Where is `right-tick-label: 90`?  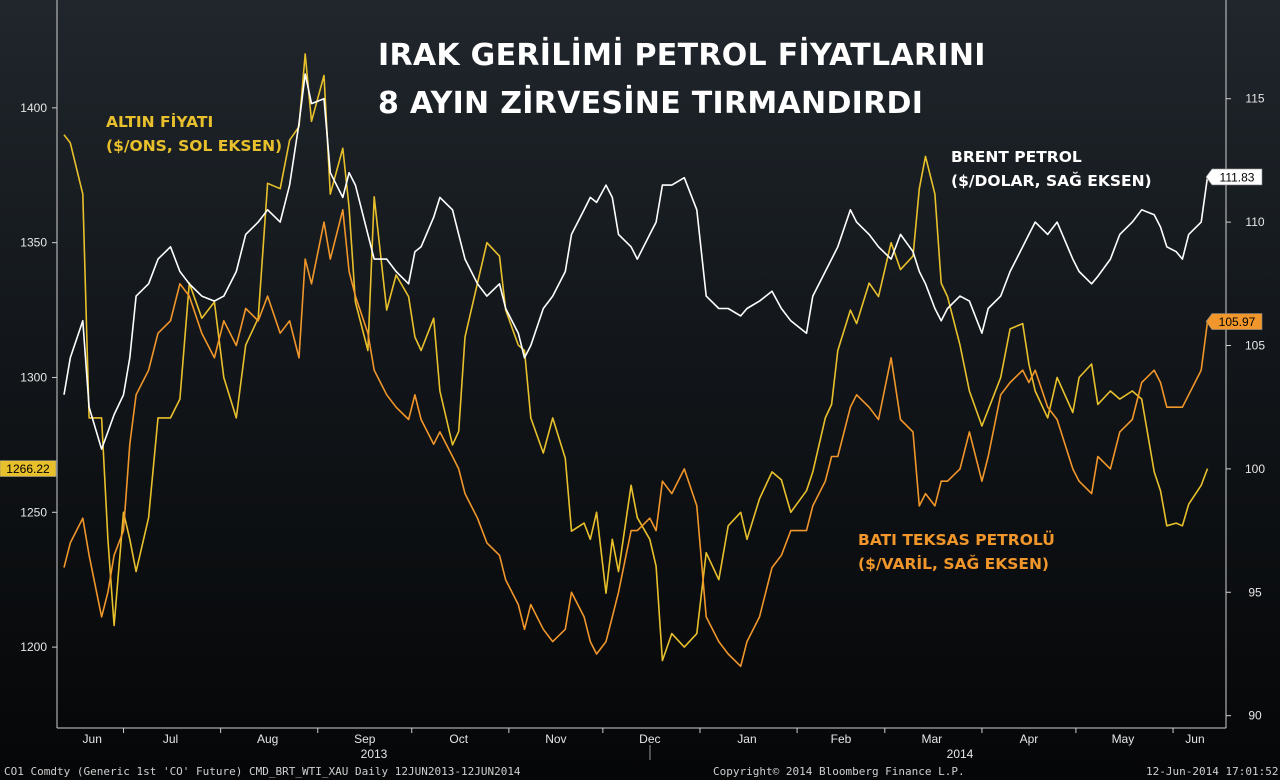
right-tick-label: 90 is located at coordinates (1255, 716).